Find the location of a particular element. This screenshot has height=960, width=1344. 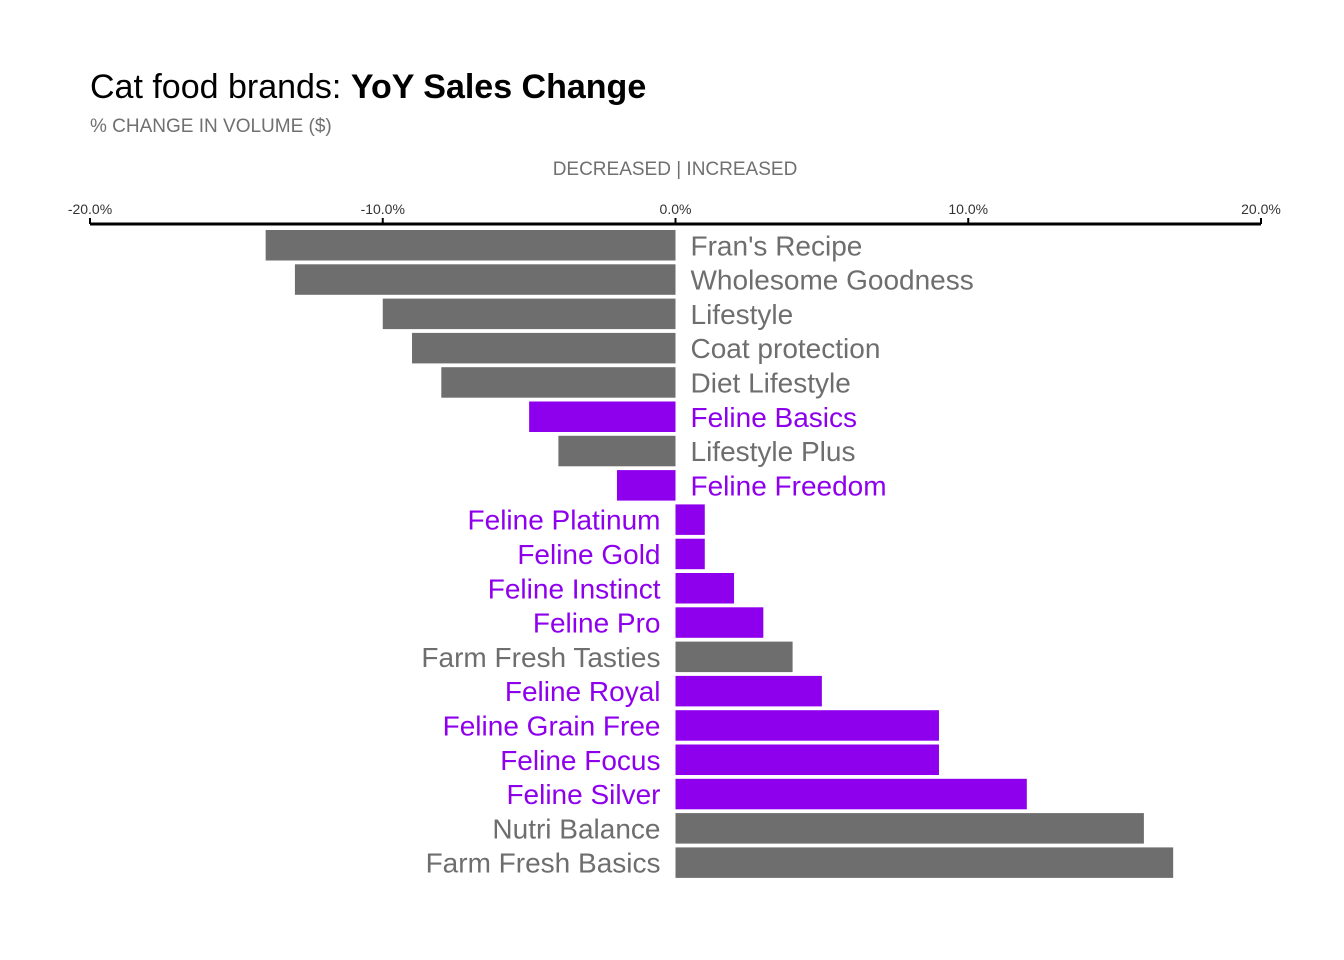

x-tick-label: 0.0% is located at coordinates (676, 209).